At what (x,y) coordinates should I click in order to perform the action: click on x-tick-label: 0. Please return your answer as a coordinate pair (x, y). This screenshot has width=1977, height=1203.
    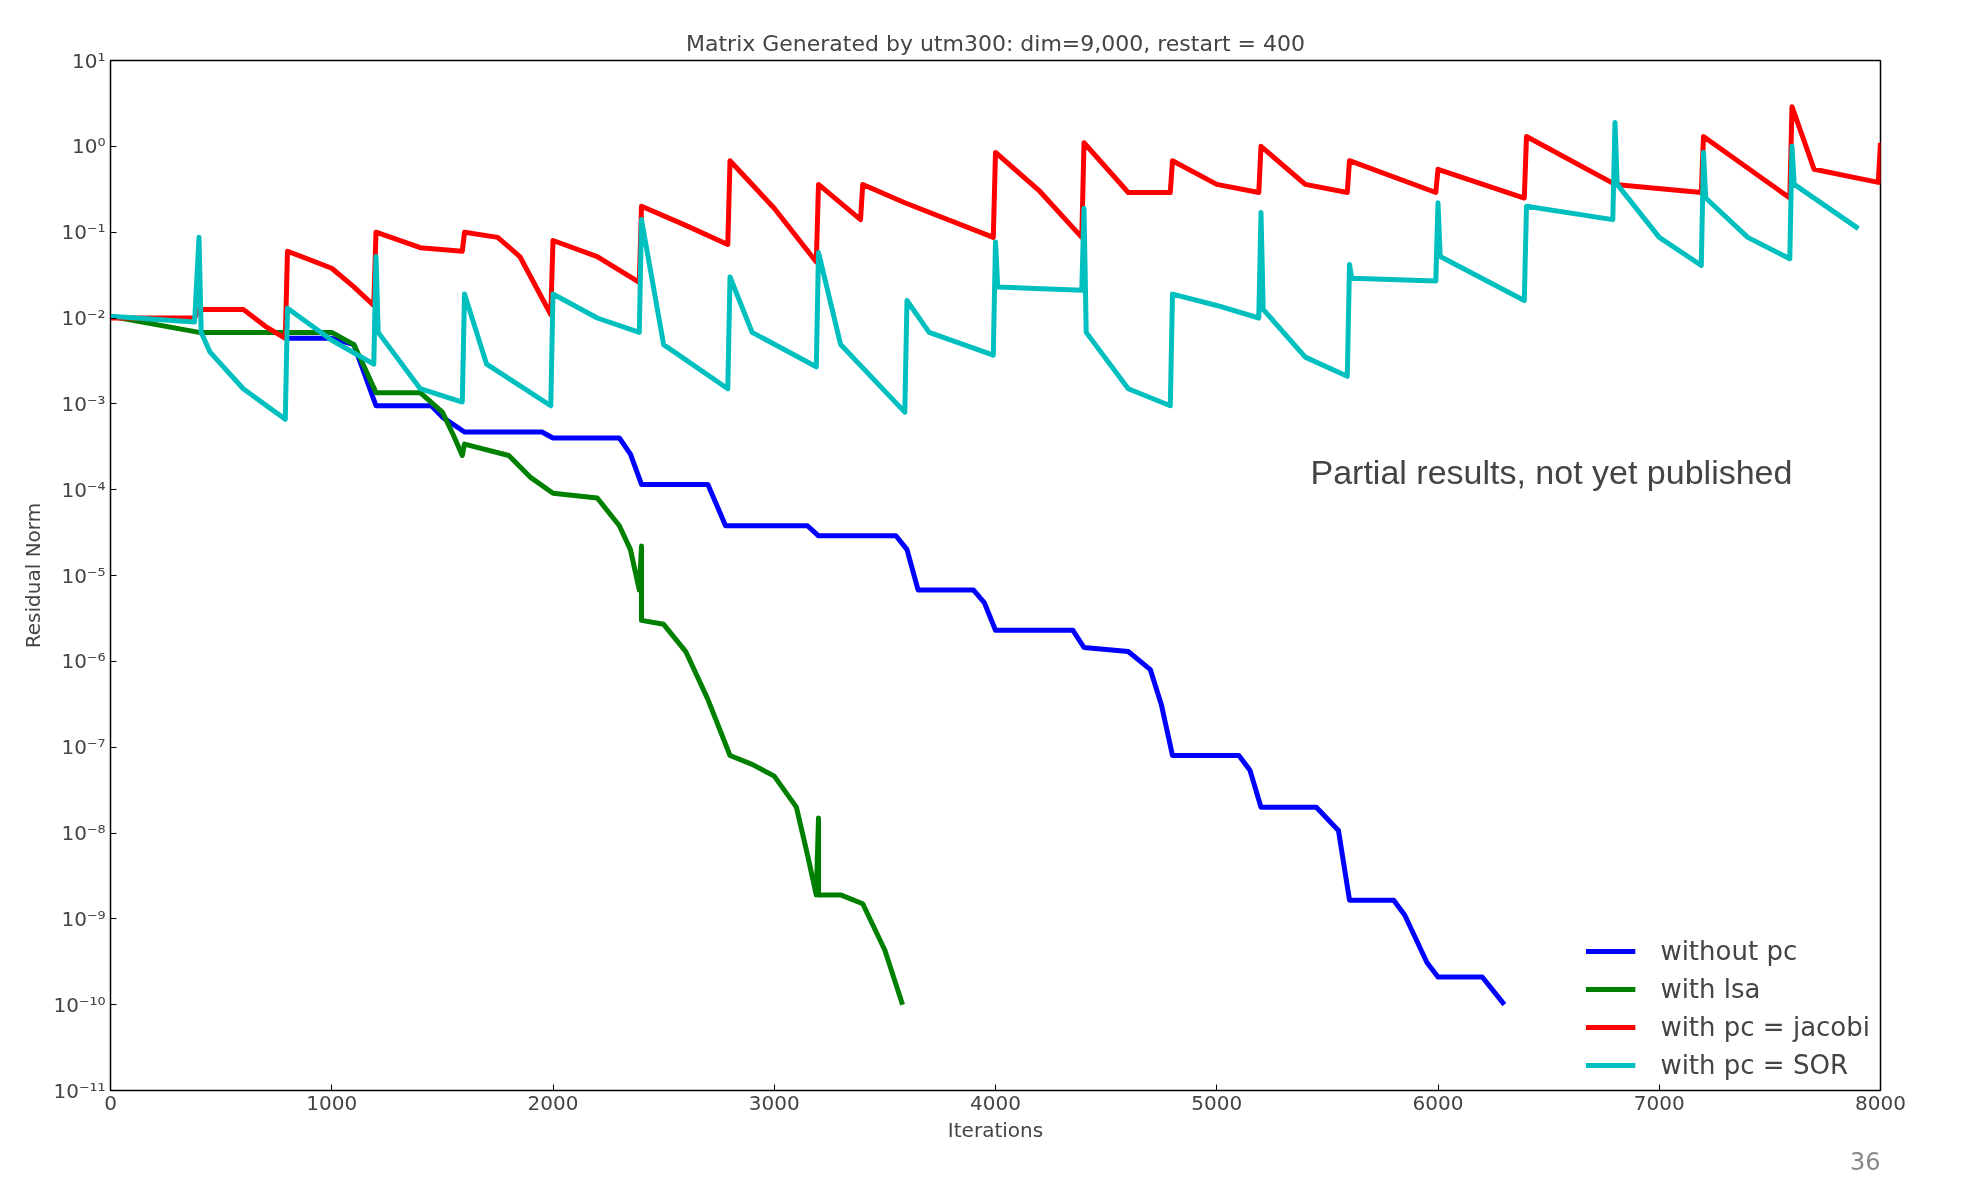
    Looking at the image, I should click on (110, 1102).